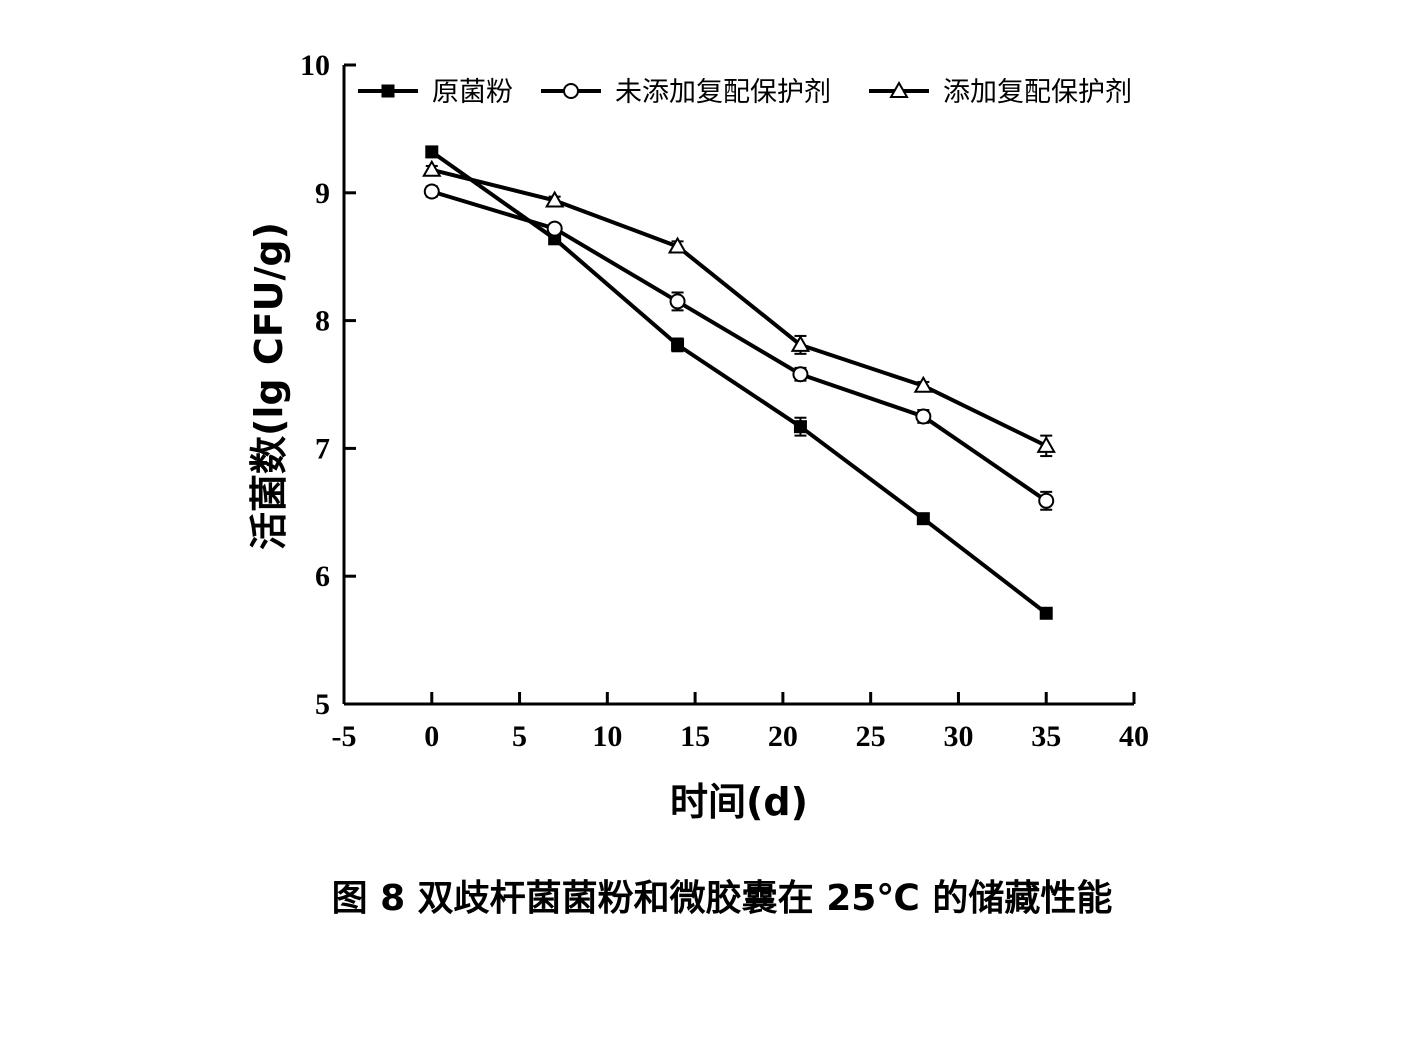 This screenshot has width=1418, height=1062. Describe the element at coordinates (607, 736) in the screenshot. I see `x-tick-label: 10` at that location.